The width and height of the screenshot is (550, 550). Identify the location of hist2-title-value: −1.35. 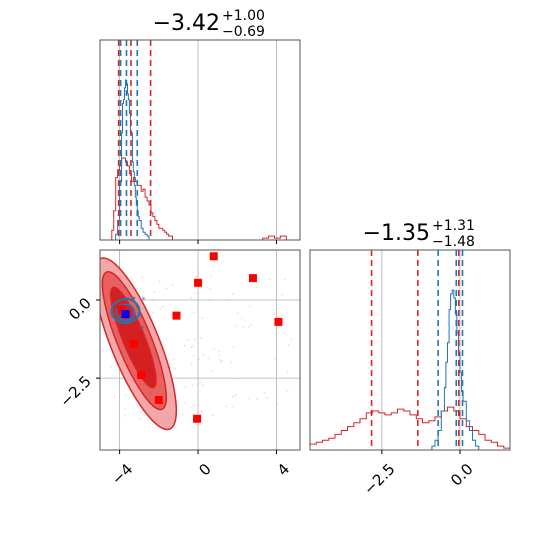
(396, 233).